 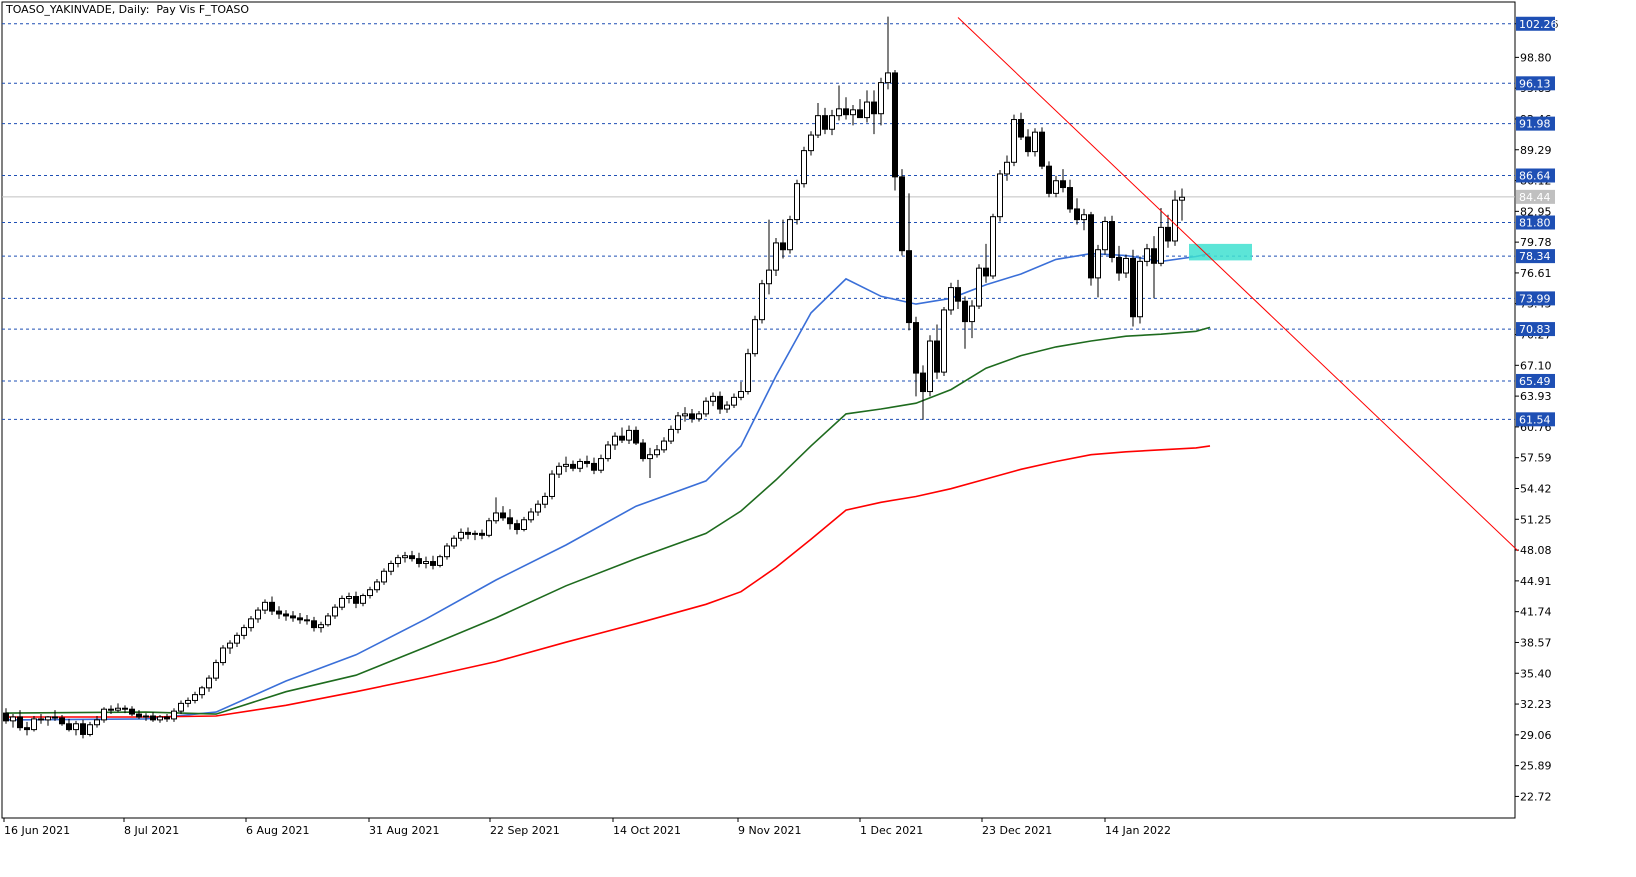 I want to click on x-tick-label: 1 Dec 2021, so click(x=891, y=830).